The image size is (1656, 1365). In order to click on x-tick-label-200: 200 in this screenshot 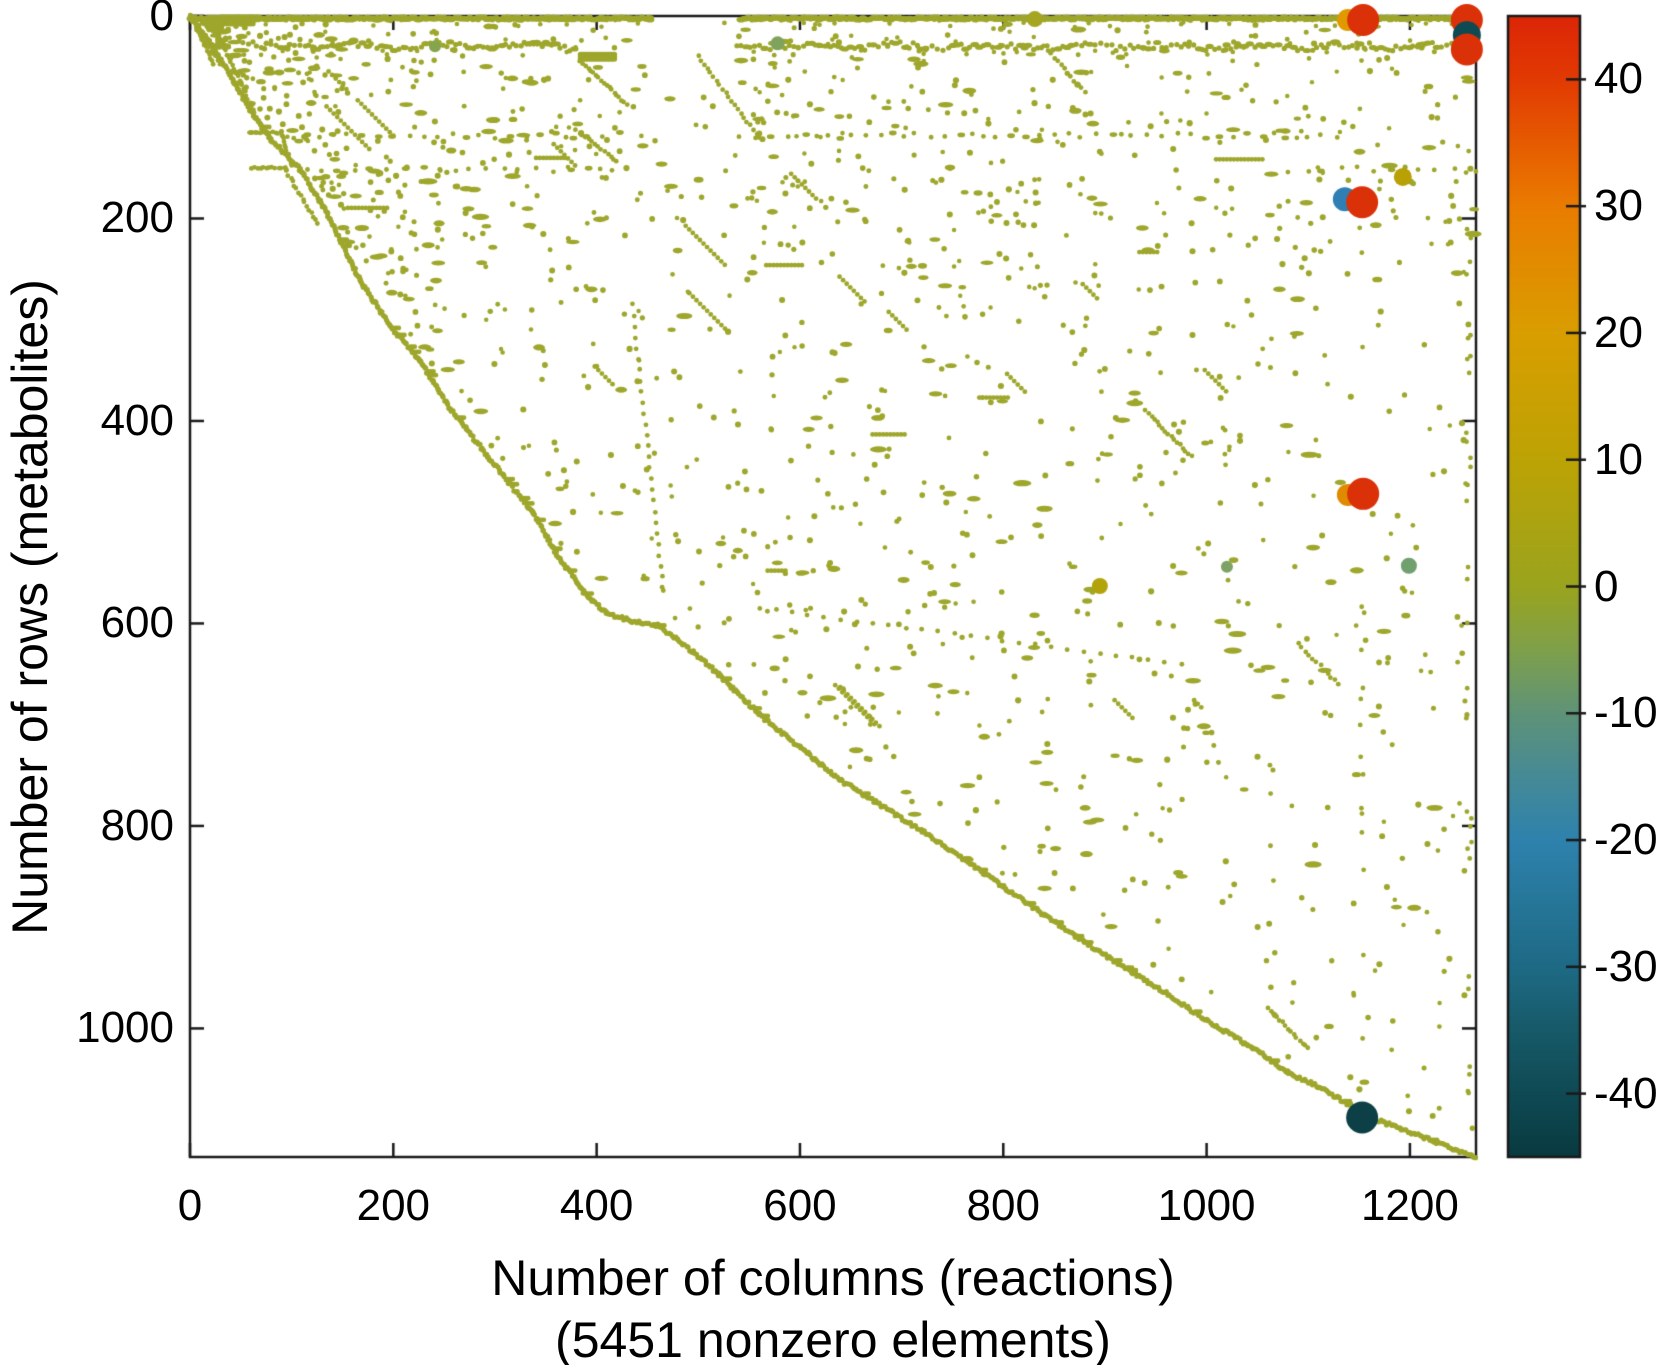, I will do `click(393, 1205)`.